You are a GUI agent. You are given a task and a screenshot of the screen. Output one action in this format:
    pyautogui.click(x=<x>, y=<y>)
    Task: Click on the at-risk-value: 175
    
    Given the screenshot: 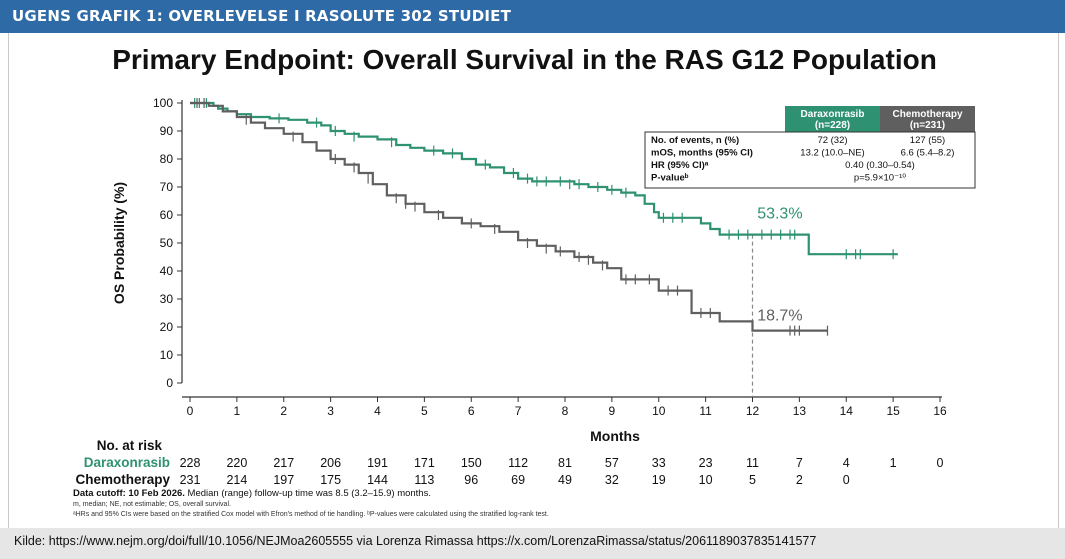 What is the action you would take?
    pyautogui.click(x=330, y=480)
    